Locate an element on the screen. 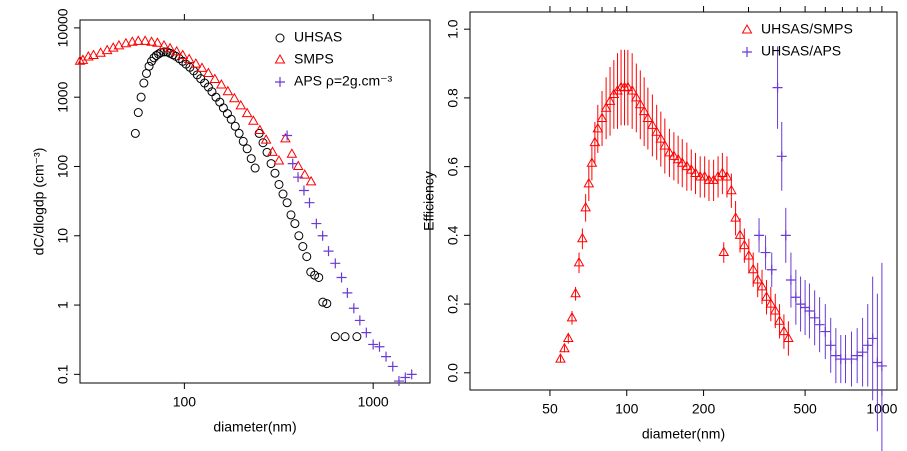 This screenshot has height=451, width=907. y-tick-label: 0.6 is located at coordinates (453, 167).